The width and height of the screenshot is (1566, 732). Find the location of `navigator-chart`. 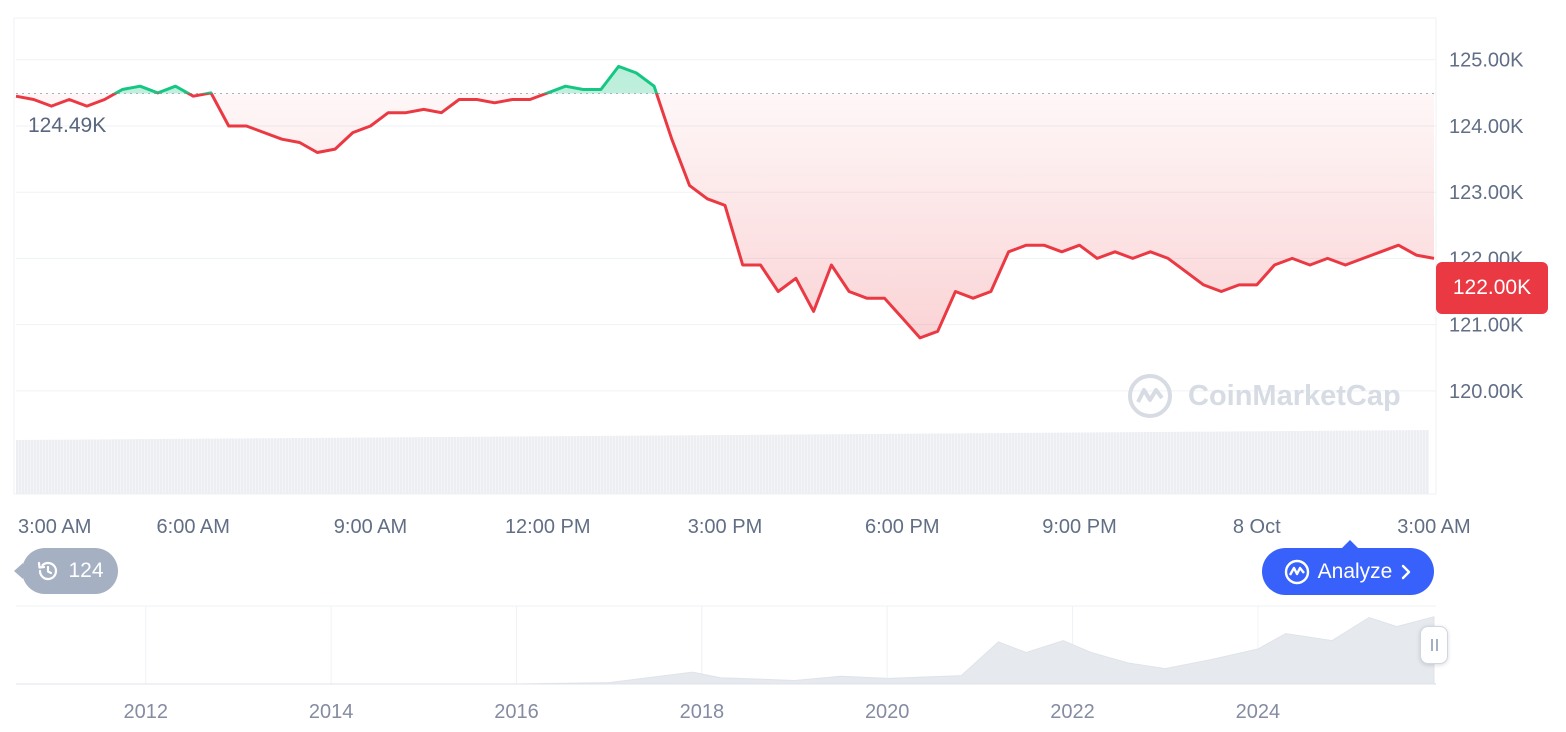

navigator-chart is located at coordinates (726, 645).